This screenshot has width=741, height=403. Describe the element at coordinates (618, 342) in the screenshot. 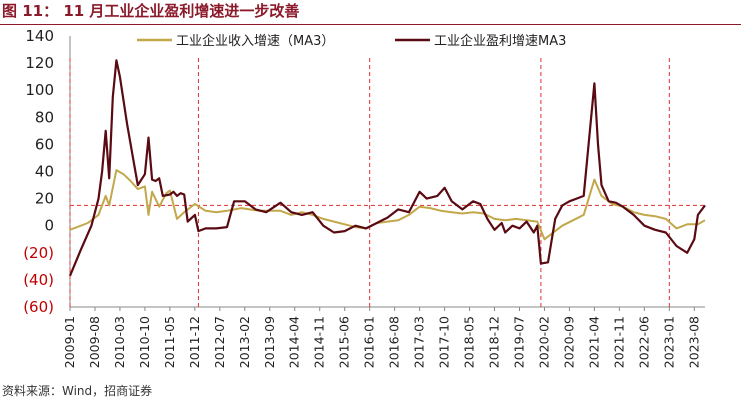

I see `x-tick-label: 2021-11` at that location.